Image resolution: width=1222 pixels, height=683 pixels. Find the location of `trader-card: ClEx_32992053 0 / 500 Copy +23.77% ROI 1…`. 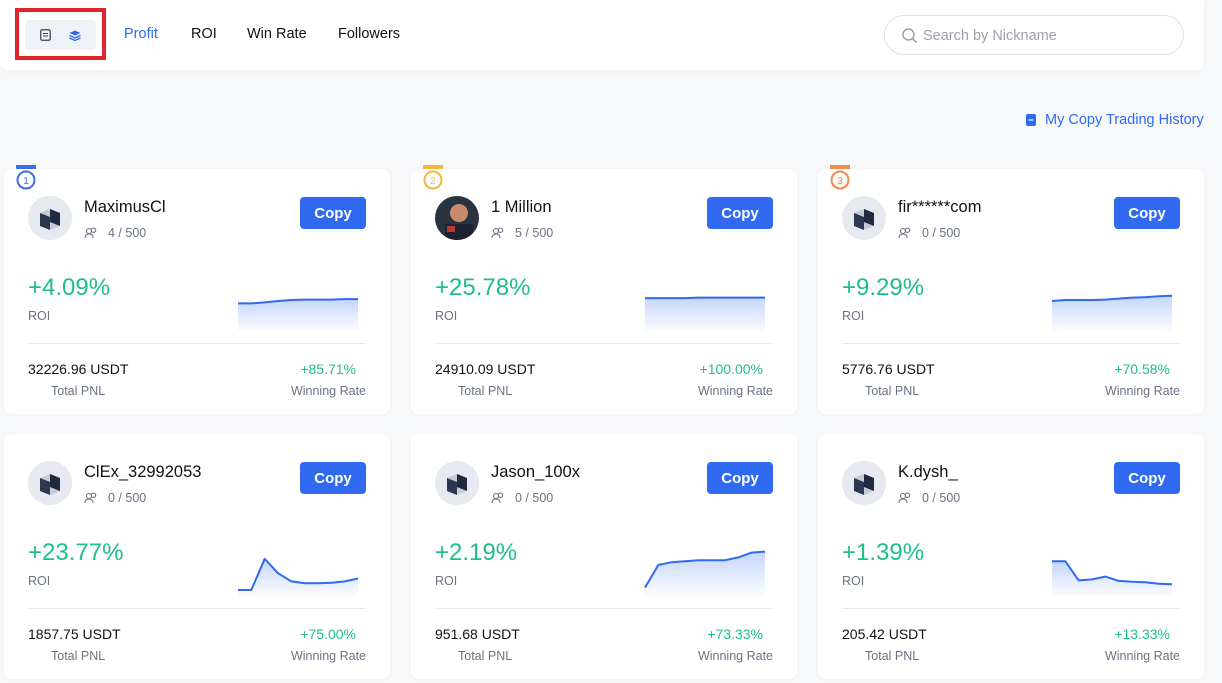

trader-card: ClEx_32992053 0 / 500 Copy +23.77% ROI 1… is located at coordinates (197, 556).